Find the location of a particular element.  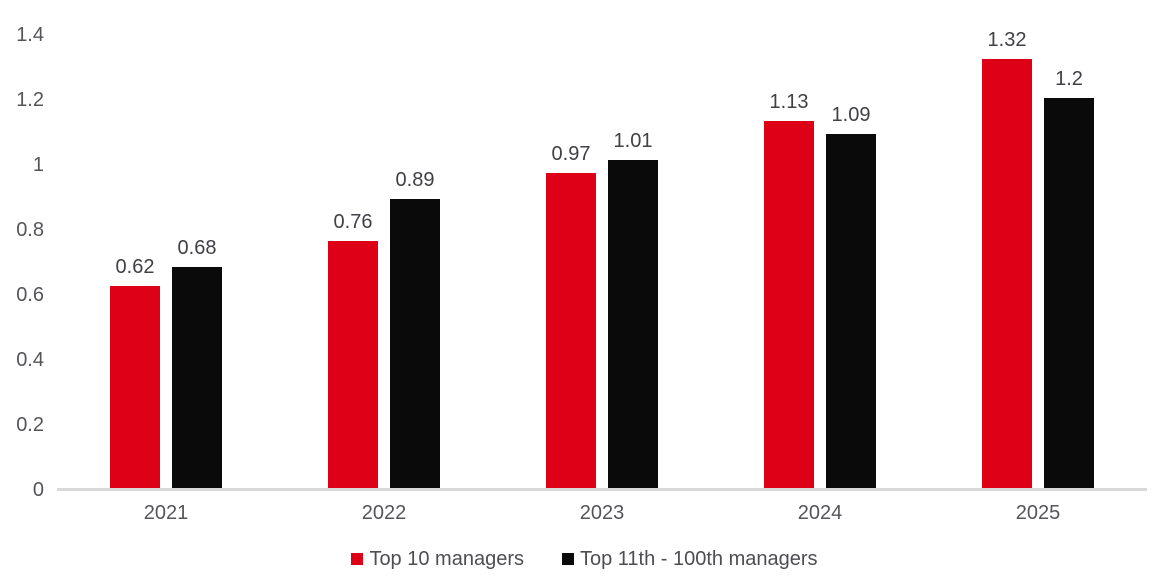

legend: Top 10 managers Top 11th - 100th managers is located at coordinates (584, 559).